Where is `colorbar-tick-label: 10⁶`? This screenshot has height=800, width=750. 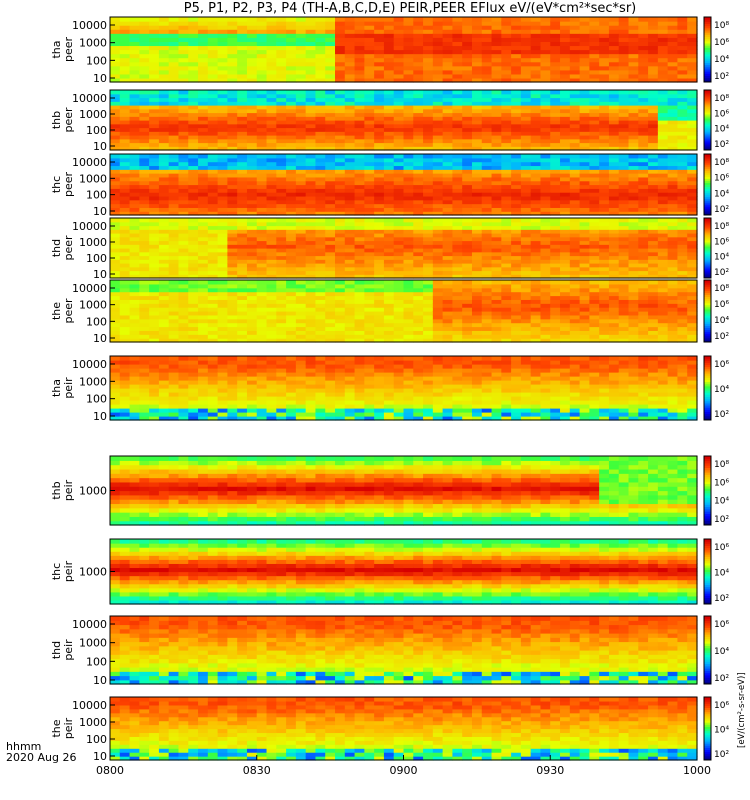 colorbar-tick-label: 10⁶ is located at coordinates (721, 114).